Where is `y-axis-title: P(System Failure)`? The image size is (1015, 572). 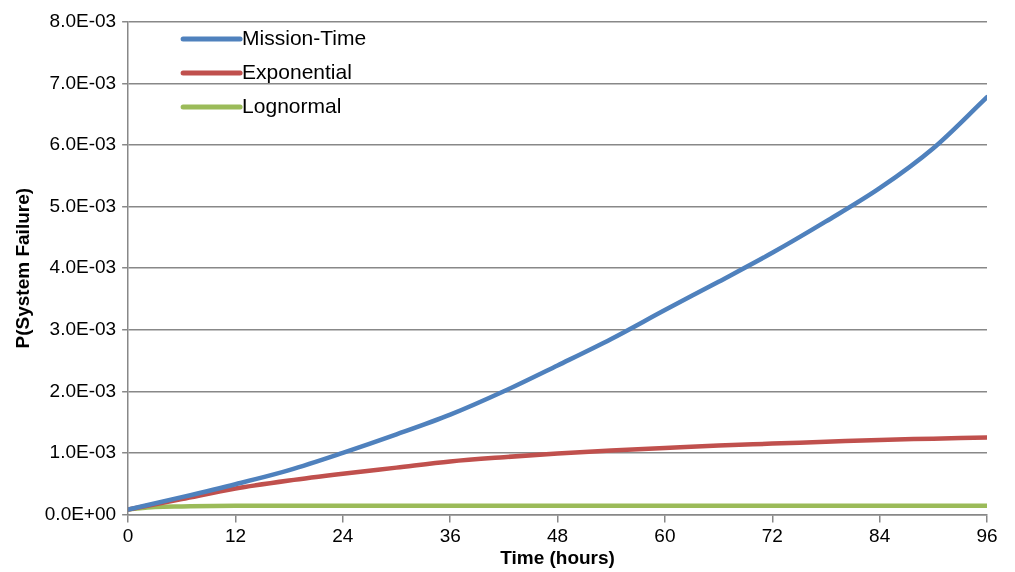 y-axis-title: P(System Failure) is located at coordinates (22, 268).